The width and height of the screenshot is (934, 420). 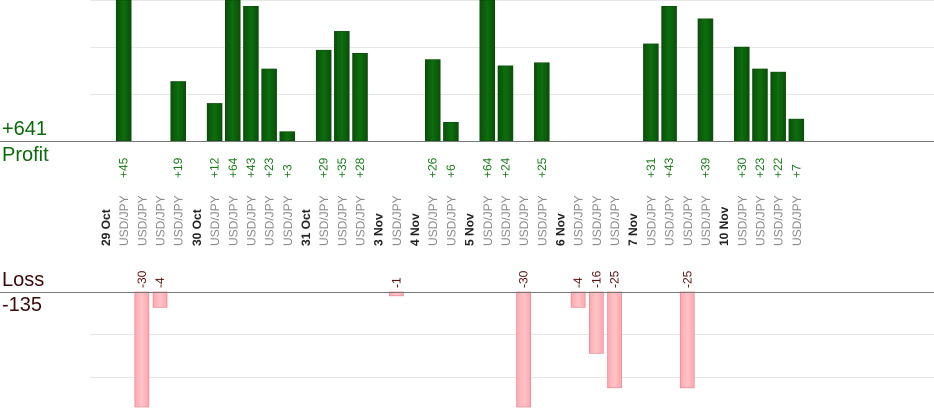 What do you see at coordinates (433, 167) in the screenshot?
I see `profit-value-label: +26` at bounding box center [433, 167].